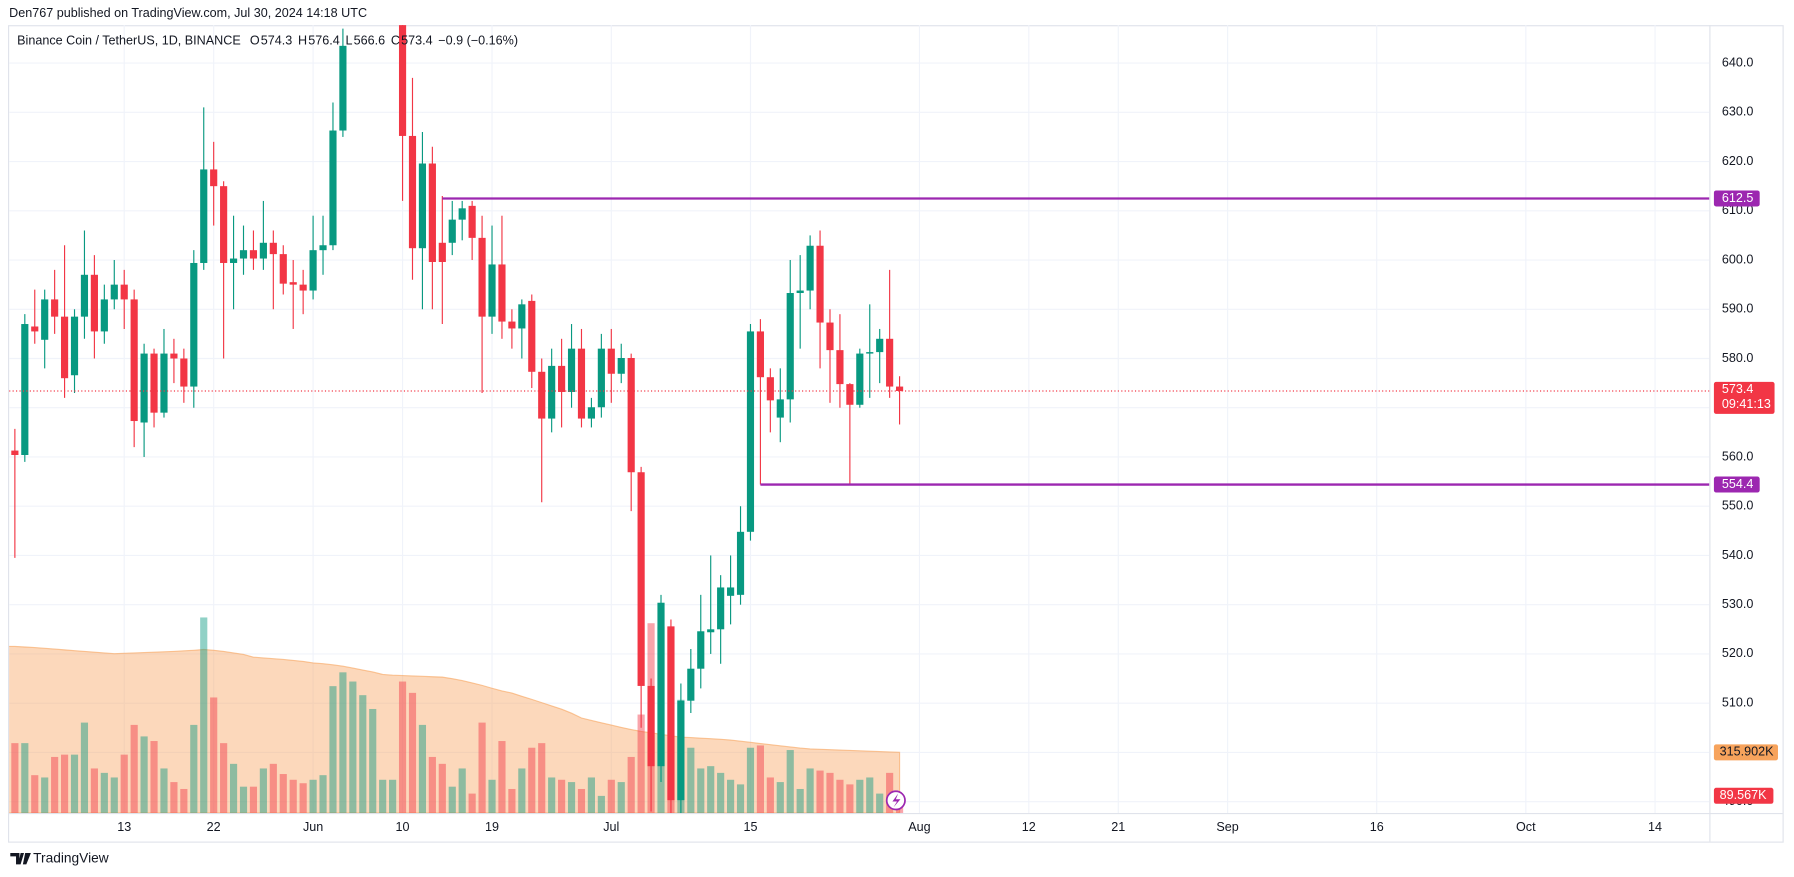  I want to click on legend-key: C, so click(395, 40).